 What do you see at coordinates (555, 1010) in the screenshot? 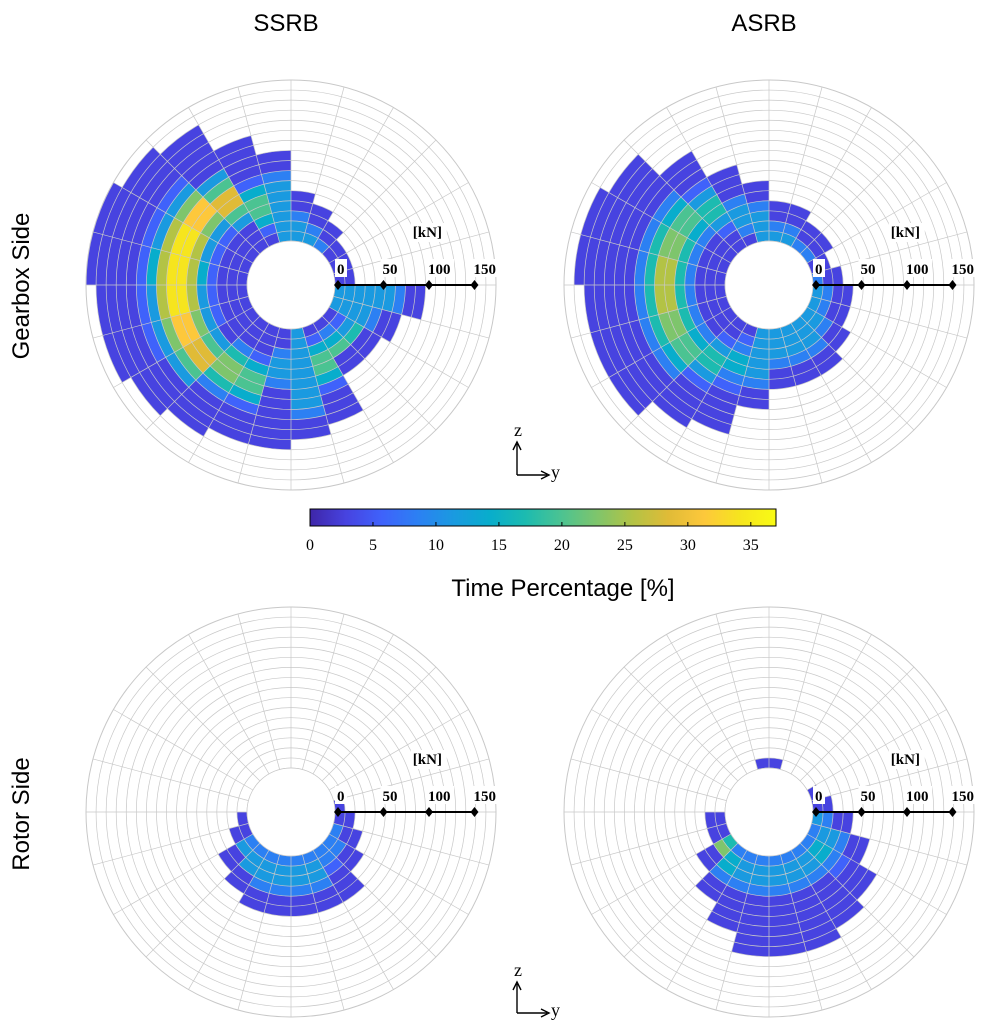
I see `axis-label-y: y` at bounding box center [555, 1010].